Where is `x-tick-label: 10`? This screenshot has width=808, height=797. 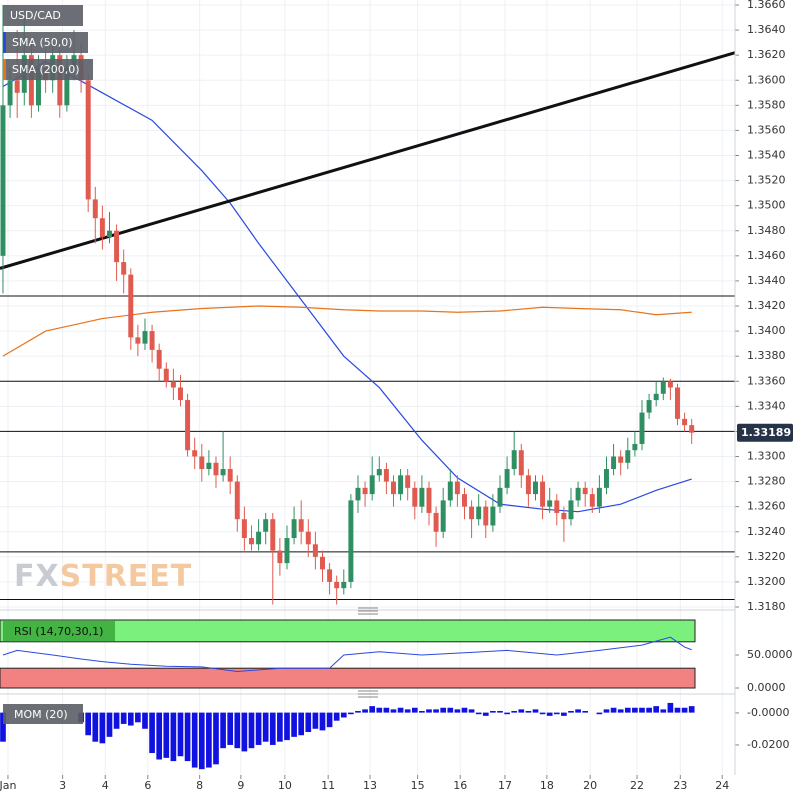
x-tick-label: 10 is located at coordinates (285, 785).